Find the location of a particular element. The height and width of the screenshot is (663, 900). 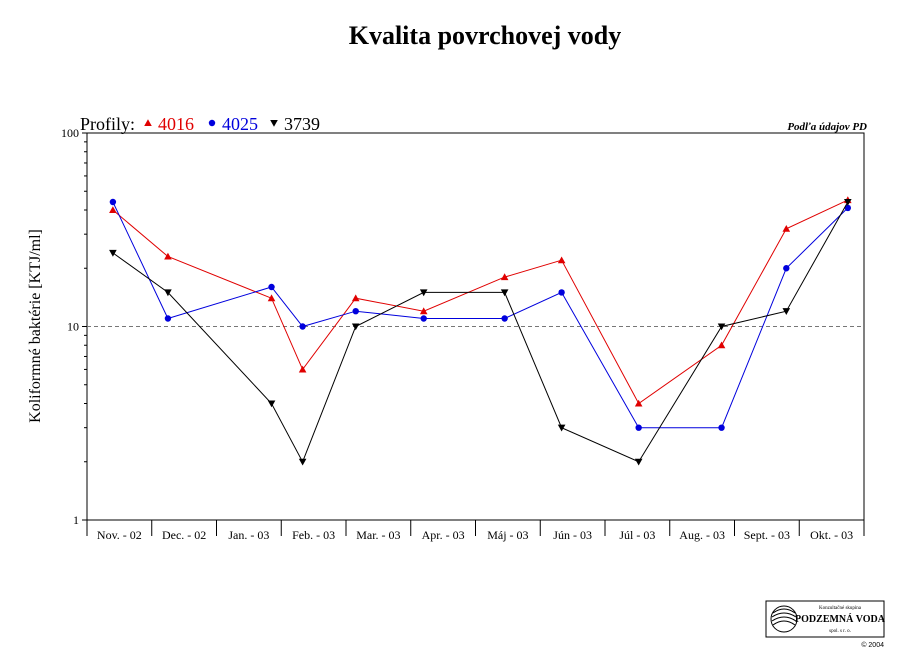

y-axis-label: Koliformné baktérie [KTJ/ml] is located at coordinates (35, 326).